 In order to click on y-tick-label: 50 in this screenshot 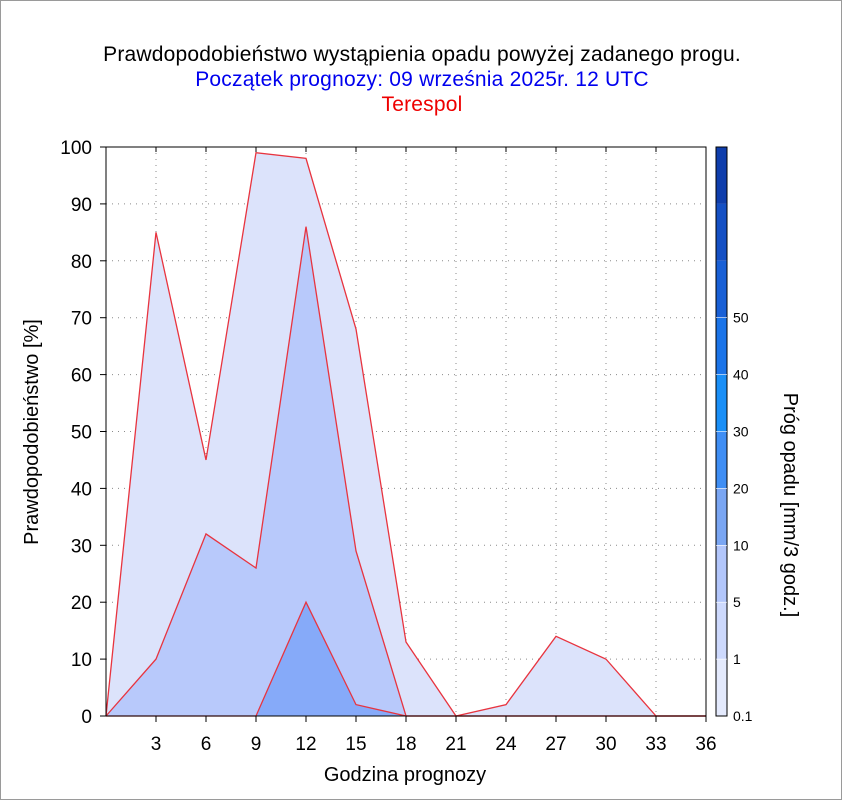, I will do `click(81, 433)`.